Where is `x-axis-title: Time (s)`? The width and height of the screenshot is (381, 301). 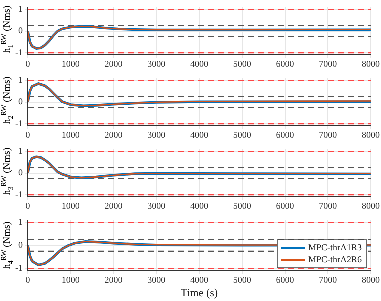
x-axis-title: Time (s) is located at coordinates (199, 293).